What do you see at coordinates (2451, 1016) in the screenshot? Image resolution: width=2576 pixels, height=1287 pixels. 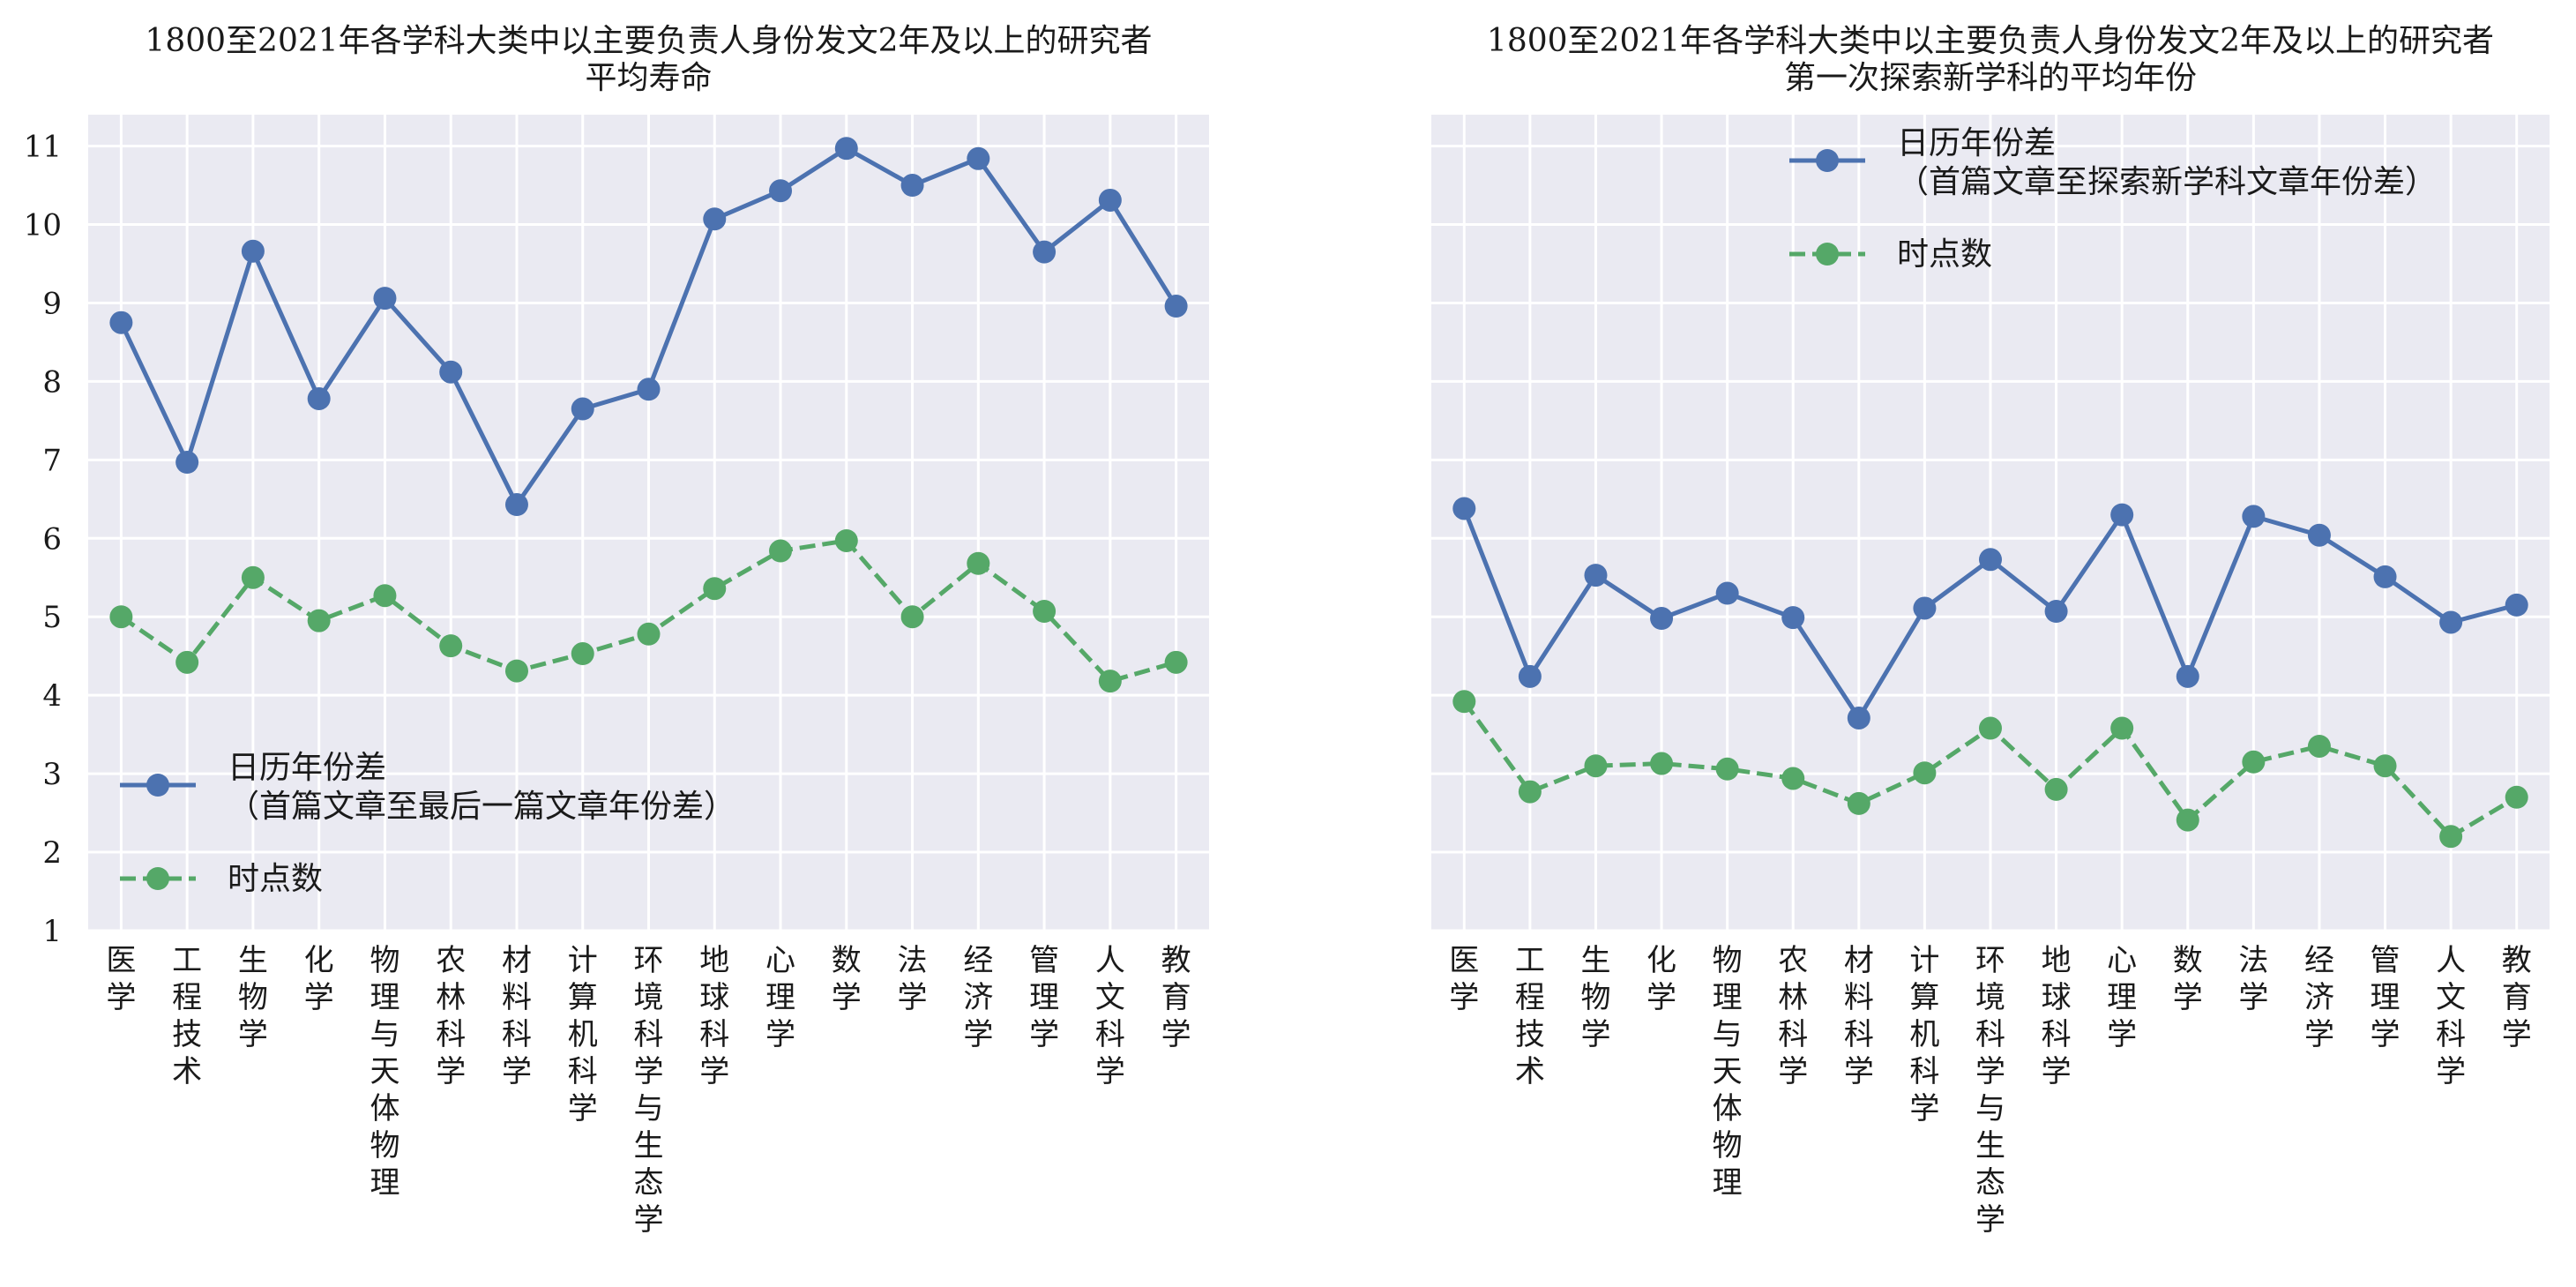 I see `x-tick-label: 人文科学` at bounding box center [2451, 1016].